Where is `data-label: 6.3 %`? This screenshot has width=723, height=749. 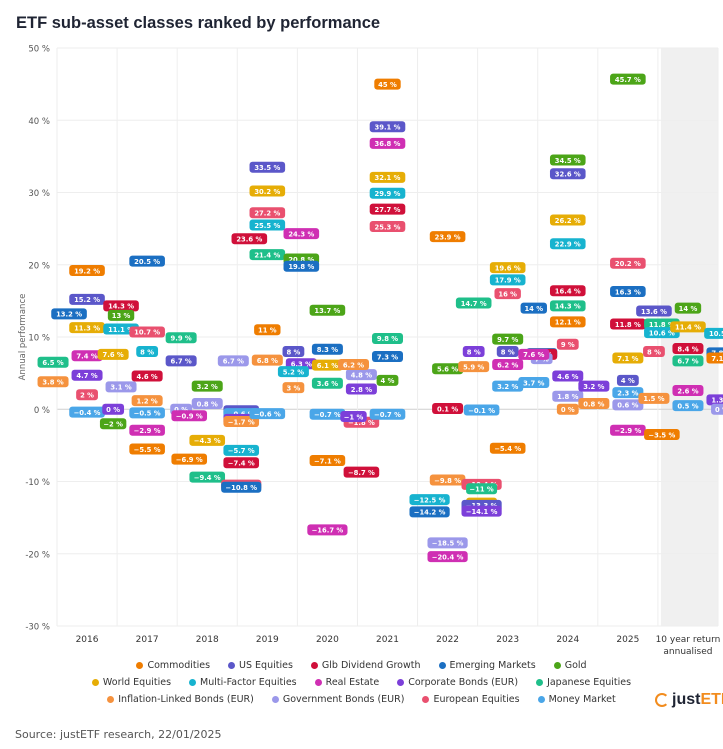 data-label: 6.3 % is located at coordinates (301, 365).